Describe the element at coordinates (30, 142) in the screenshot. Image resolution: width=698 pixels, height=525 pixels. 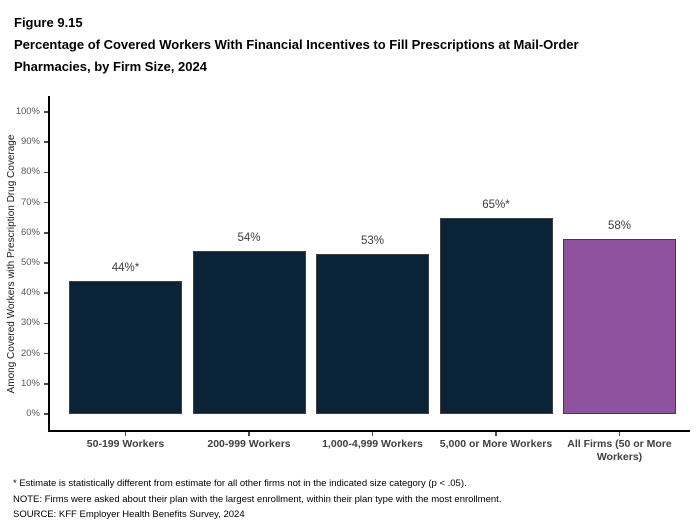
I see `y-tick-label: 90%` at that location.